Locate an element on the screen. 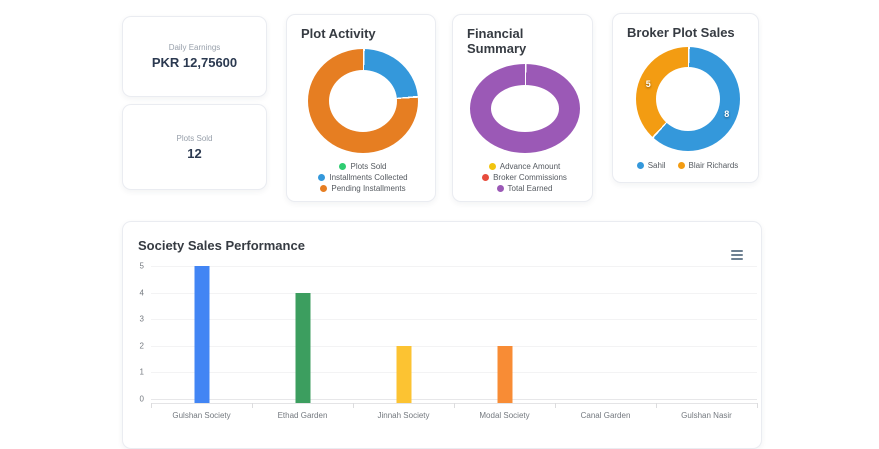 This screenshot has height=449, width=879. legend-item-pending-installments: Pending Installments is located at coordinates (363, 188).